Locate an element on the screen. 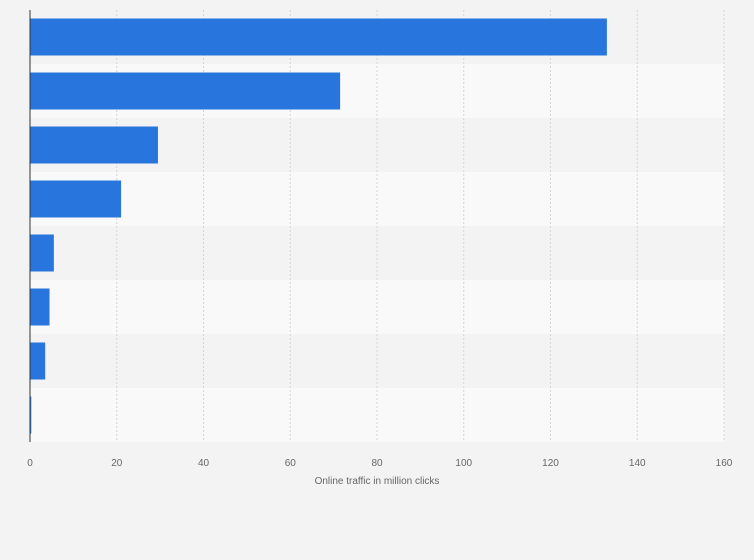  x-tick-label: 20 is located at coordinates (117, 463).